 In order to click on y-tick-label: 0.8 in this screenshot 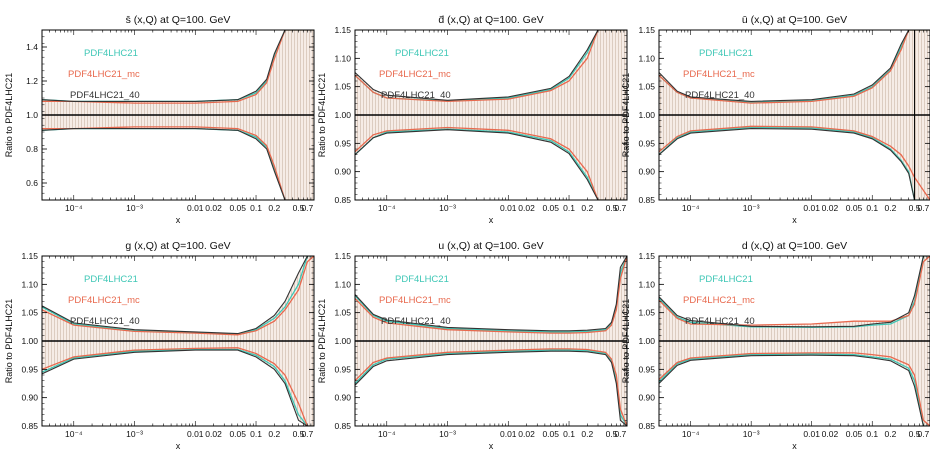, I will do `click(32, 149)`.